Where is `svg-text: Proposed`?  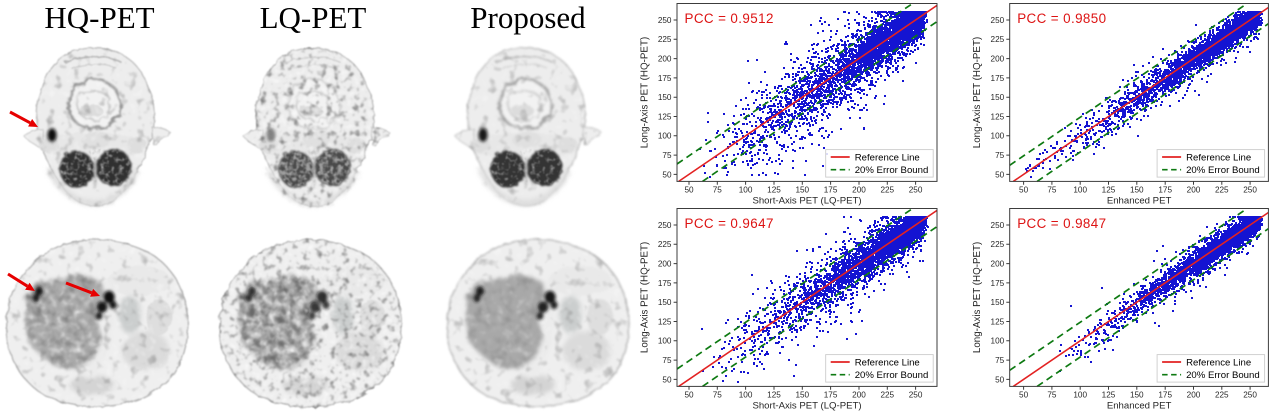
svg-text: Proposed is located at coordinates (528, 17).